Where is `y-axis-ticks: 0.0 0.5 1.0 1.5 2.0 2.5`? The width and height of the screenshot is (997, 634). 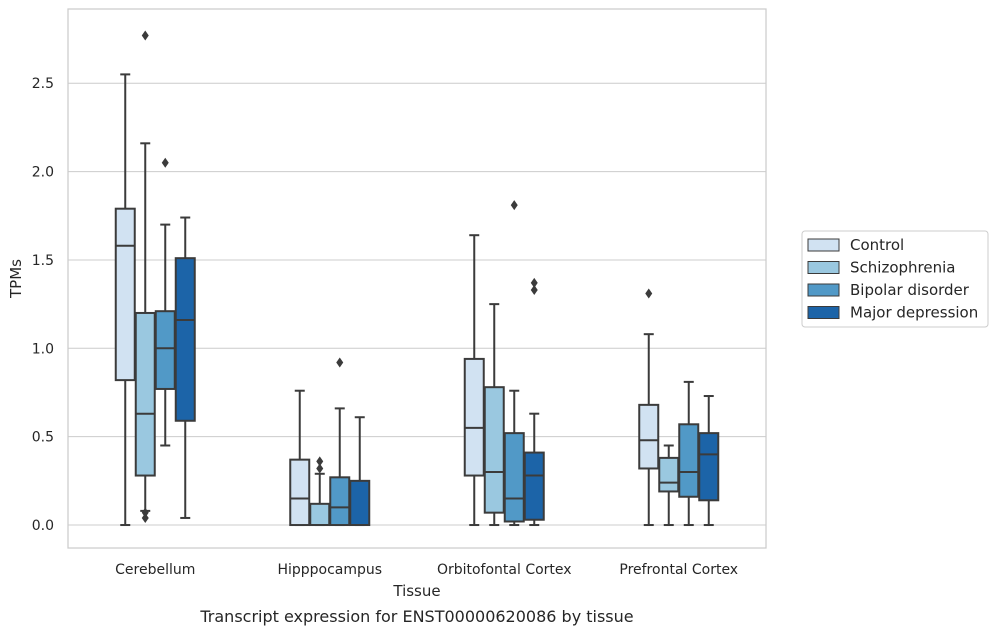
y-axis-ticks: 0.0 0.5 1.0 1.5 2.0 2.5 is located at coordinates (43, 305).